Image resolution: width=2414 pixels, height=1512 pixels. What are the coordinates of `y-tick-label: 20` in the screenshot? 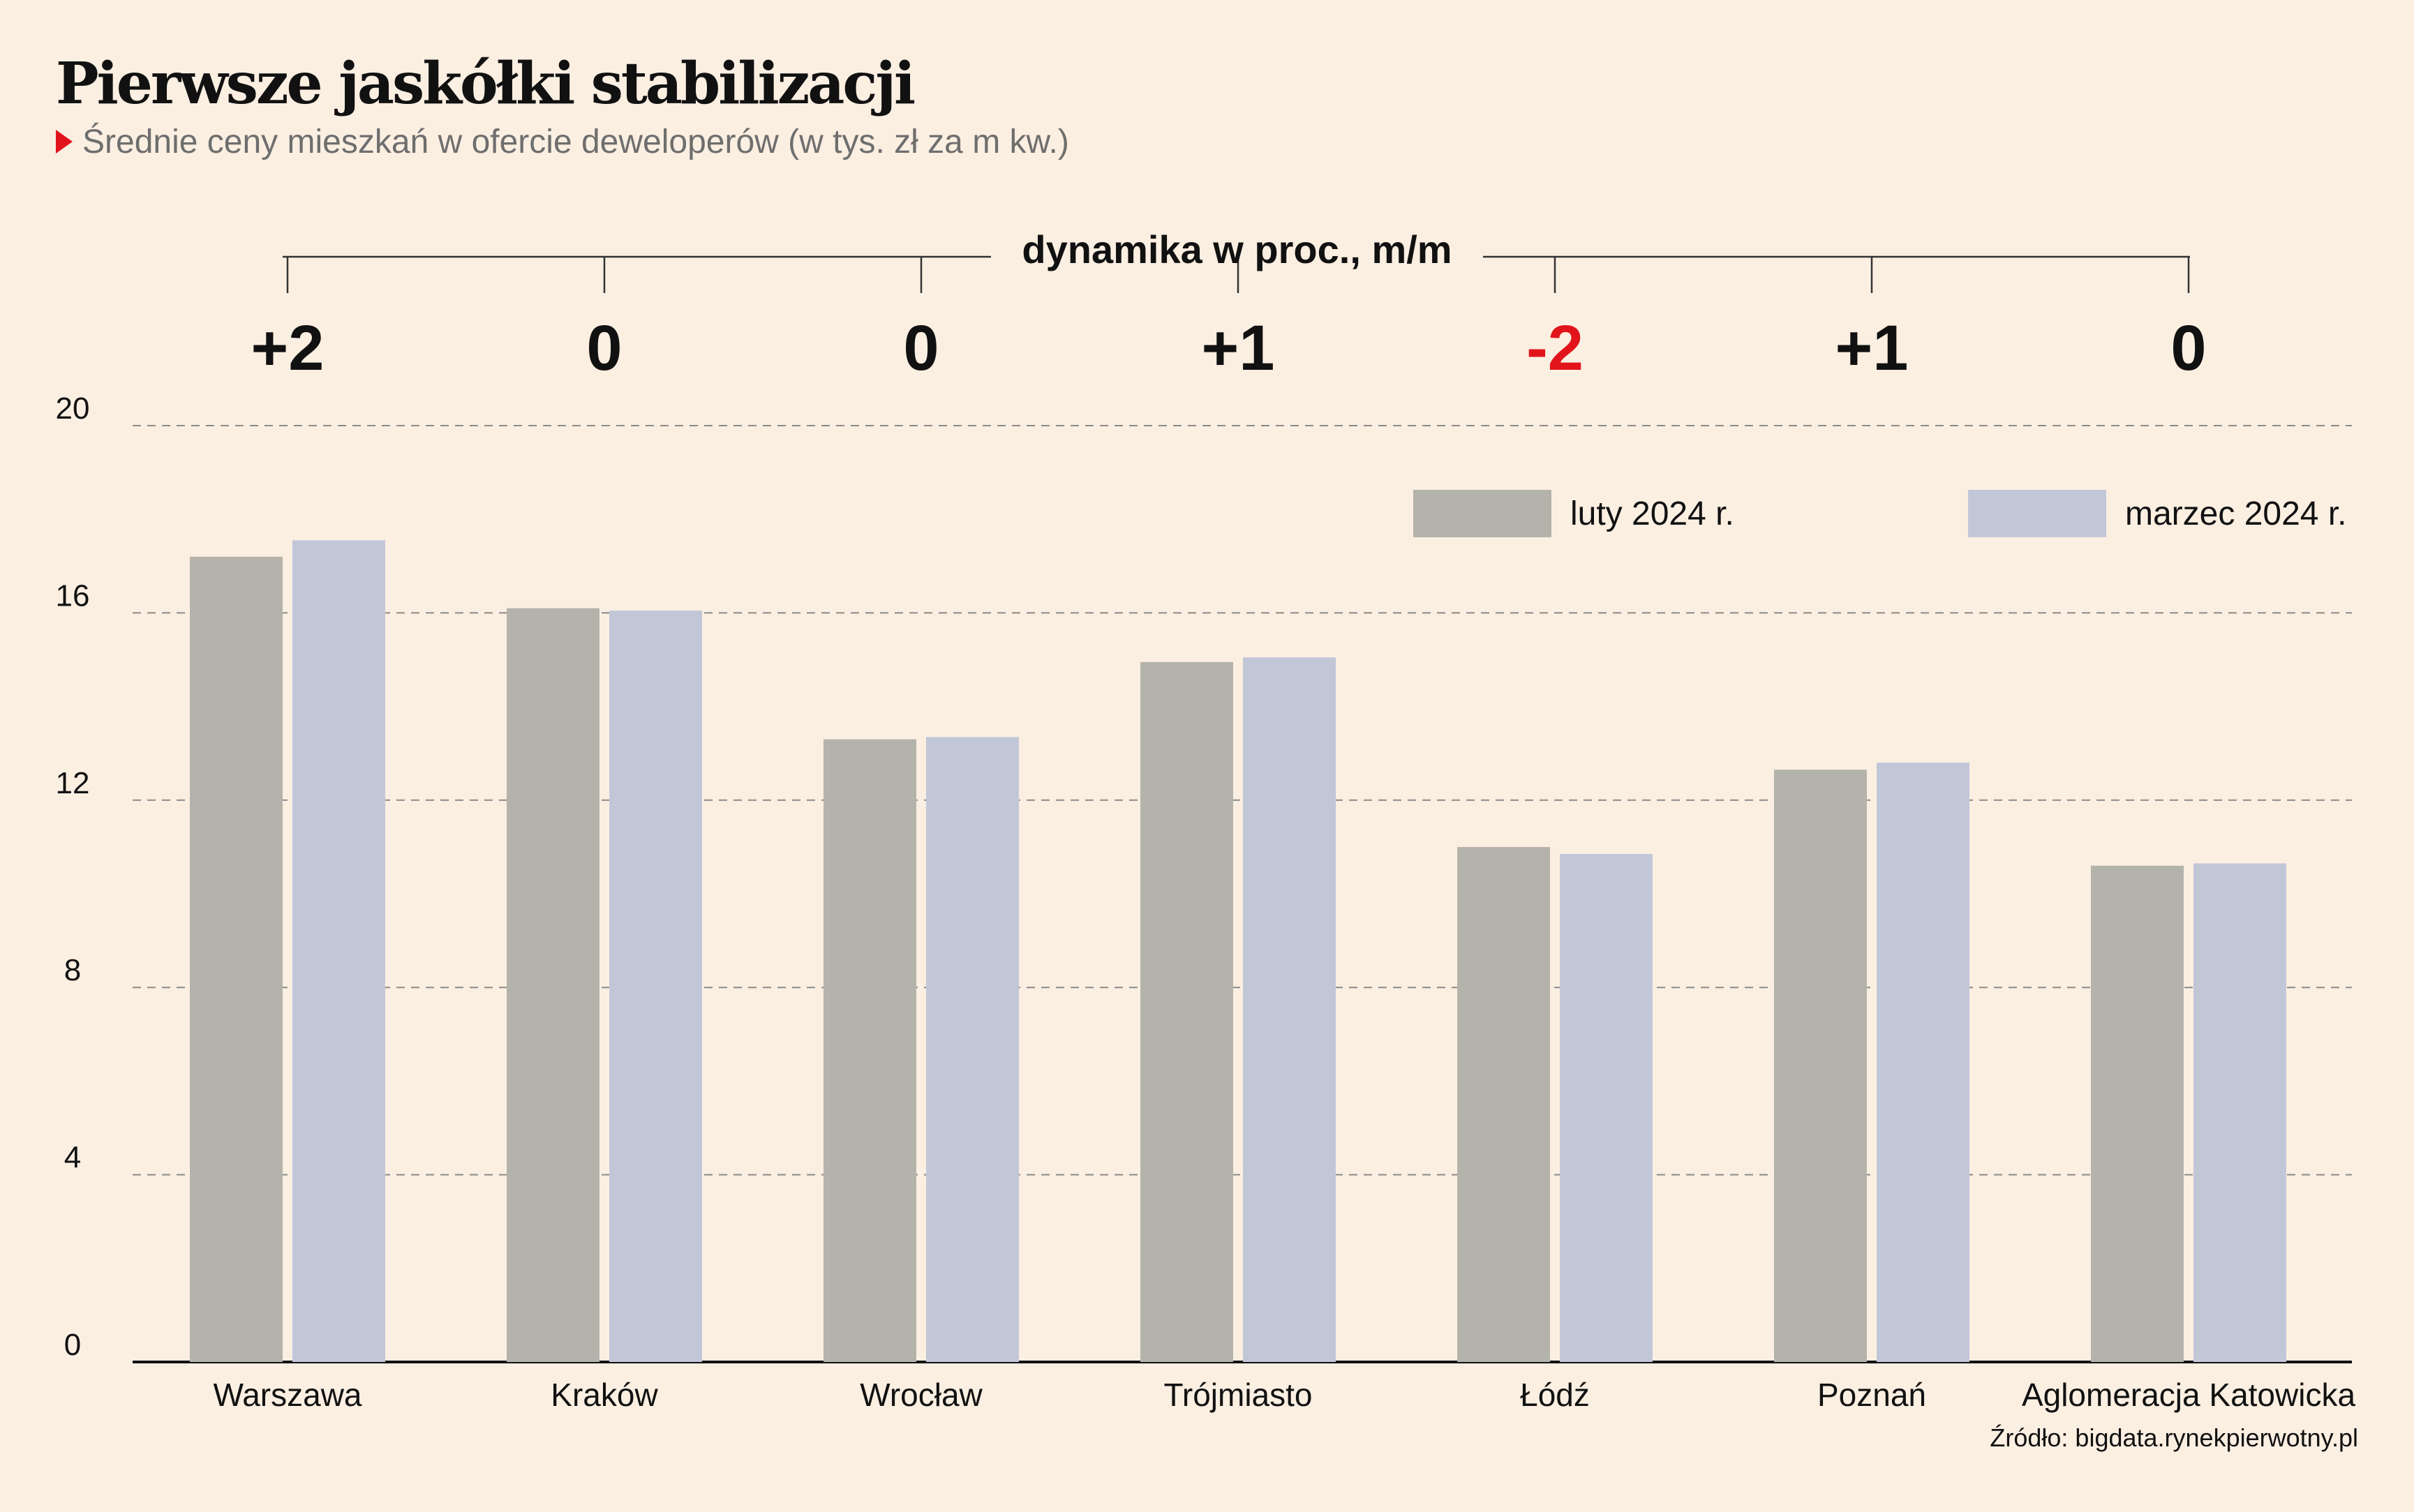 It's located at (73, 408).